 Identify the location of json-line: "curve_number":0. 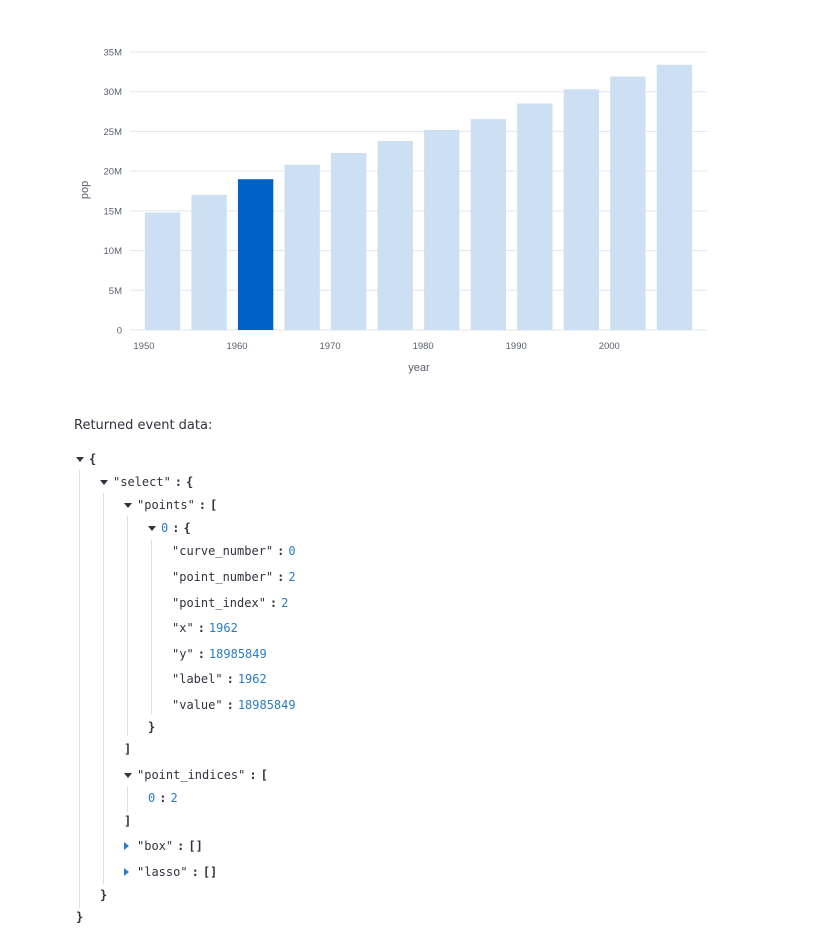
(234, 551).